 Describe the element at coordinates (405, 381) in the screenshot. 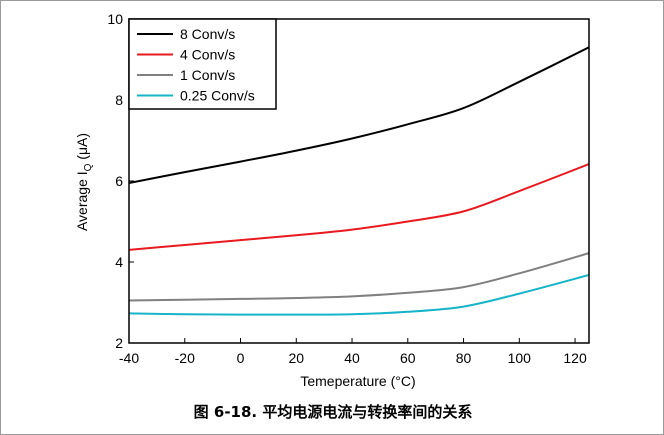

I see `x-axis-label-unit: °C)` at that location.